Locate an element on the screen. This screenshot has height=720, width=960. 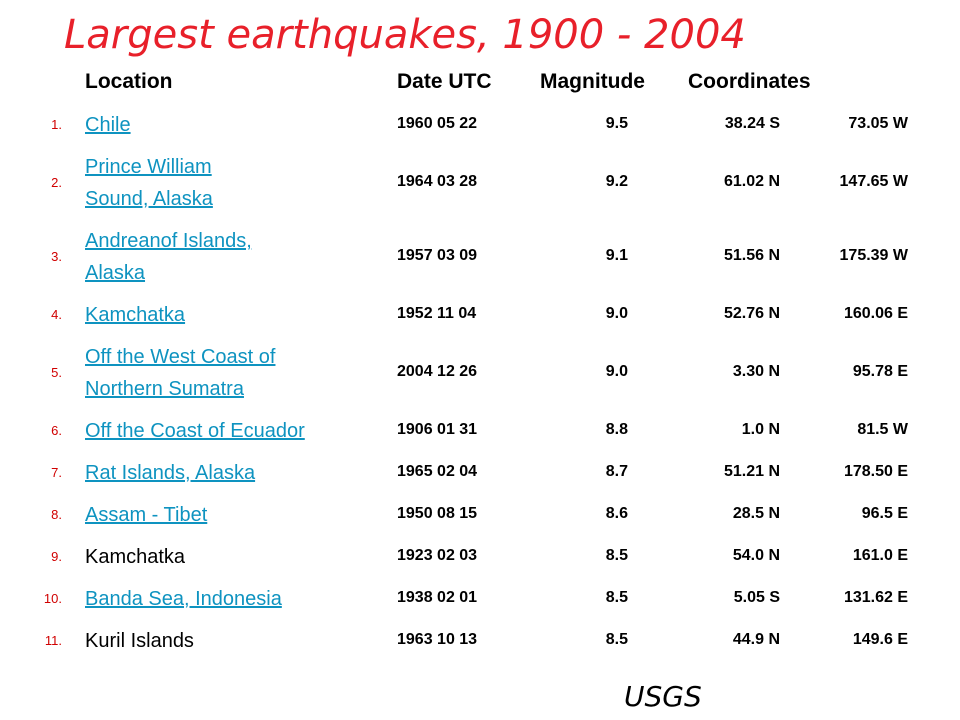
location-line: Off the Coast of Ecuador is located at coordinates (195, 431).